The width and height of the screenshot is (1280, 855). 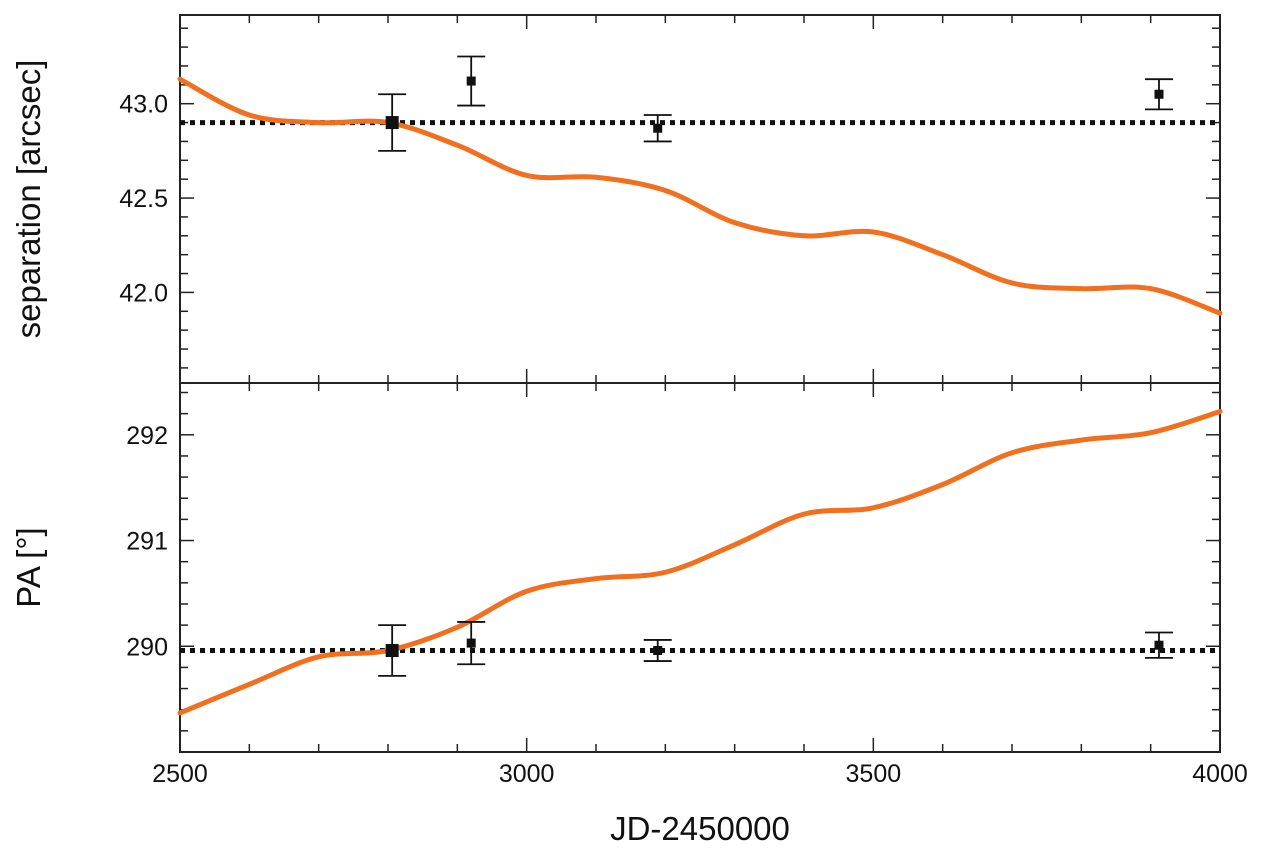 What do you see at coordinates (28, 199) in the screenshot?
I see `y-axis-label: separation [arcsec]` at bounding box center [28, 199].